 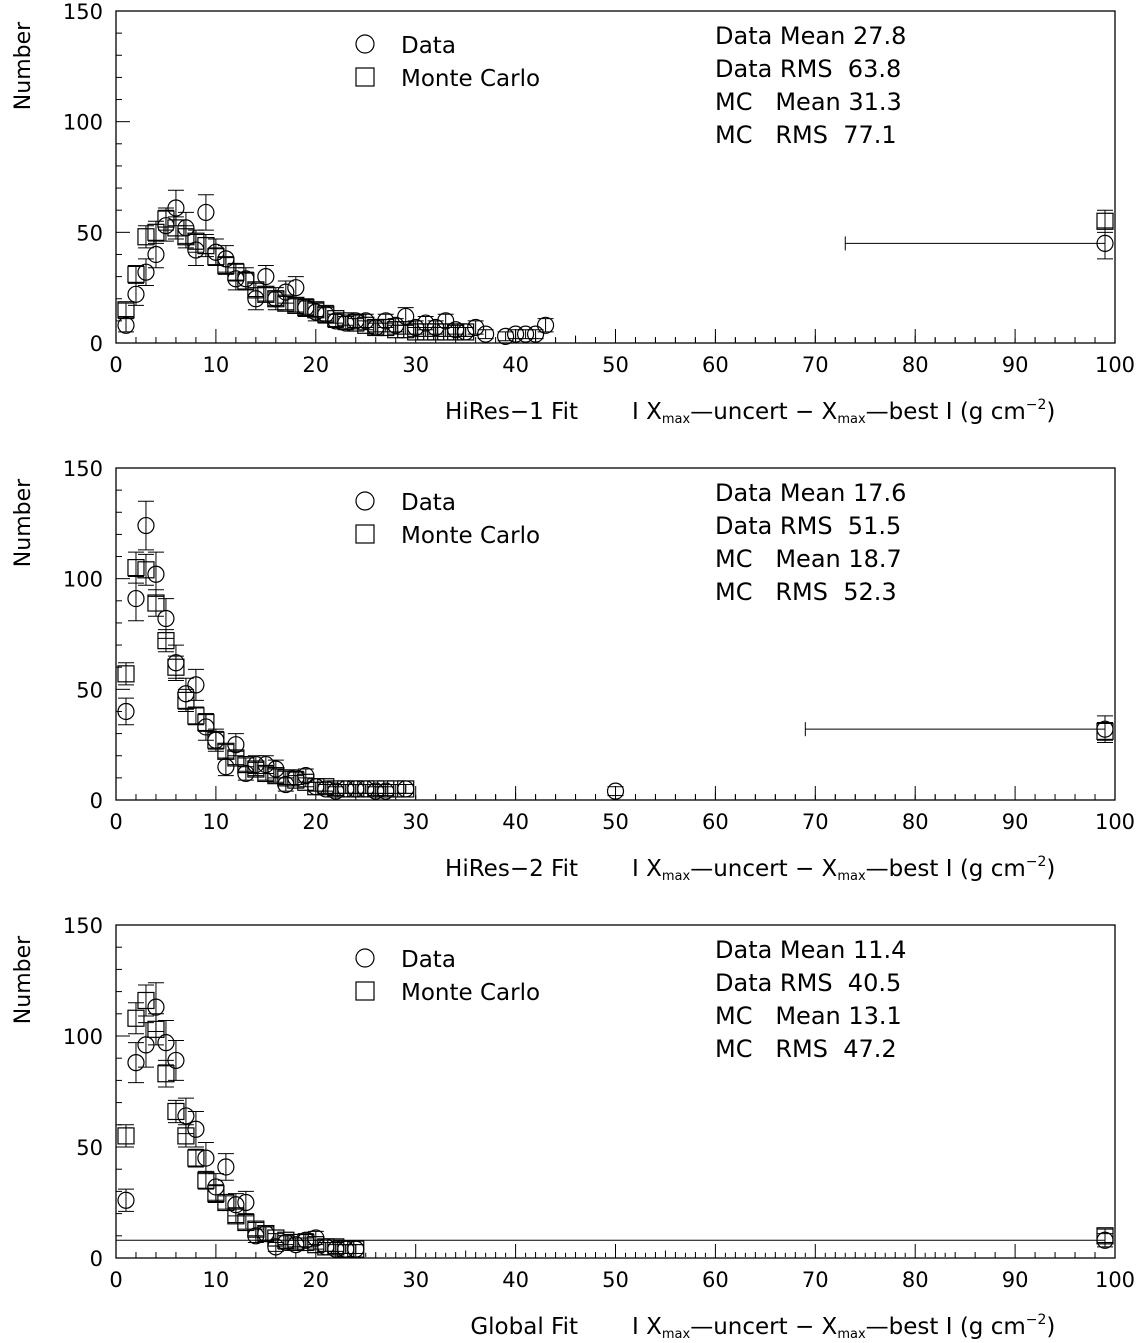 I want to click on x-axis-label-part: ), so click(x=1050, y=1327).